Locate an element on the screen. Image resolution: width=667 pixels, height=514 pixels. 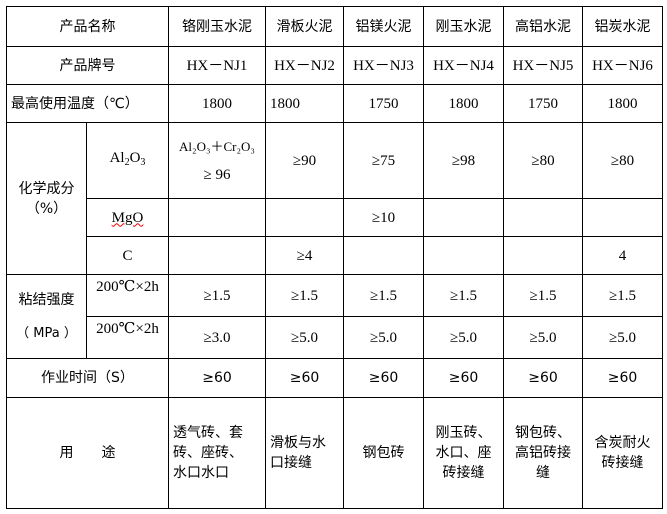
product-name: 刚玉水泥 is located at coordinates (463, 26).